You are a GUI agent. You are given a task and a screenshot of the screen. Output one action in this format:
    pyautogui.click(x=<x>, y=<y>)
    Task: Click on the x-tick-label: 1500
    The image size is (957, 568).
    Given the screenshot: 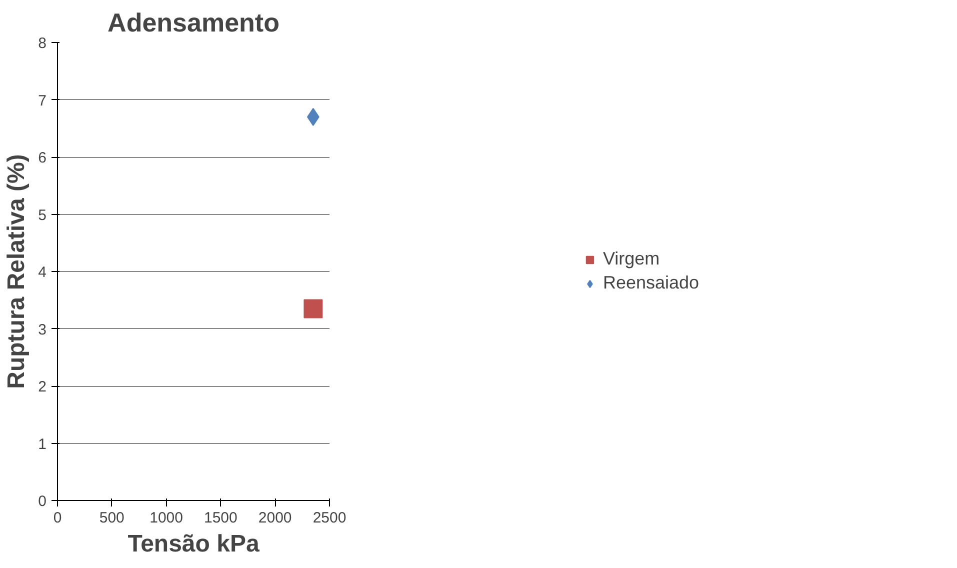 What is the action you would take?
    pyautogui.click(x=221, y=518)
    